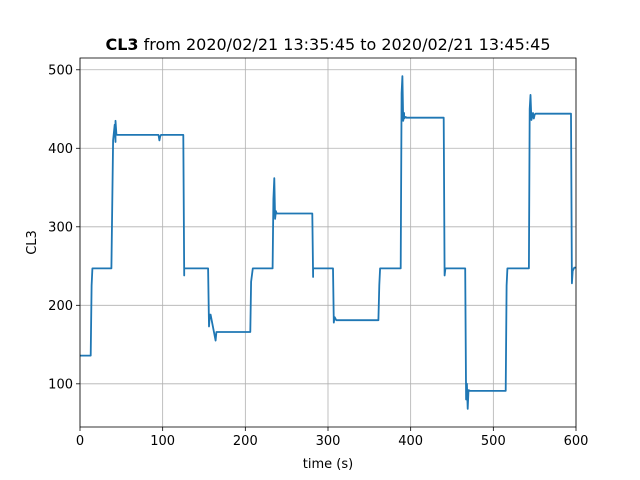  I want to click on chart-title-bold: CL3, so click(121, 44).